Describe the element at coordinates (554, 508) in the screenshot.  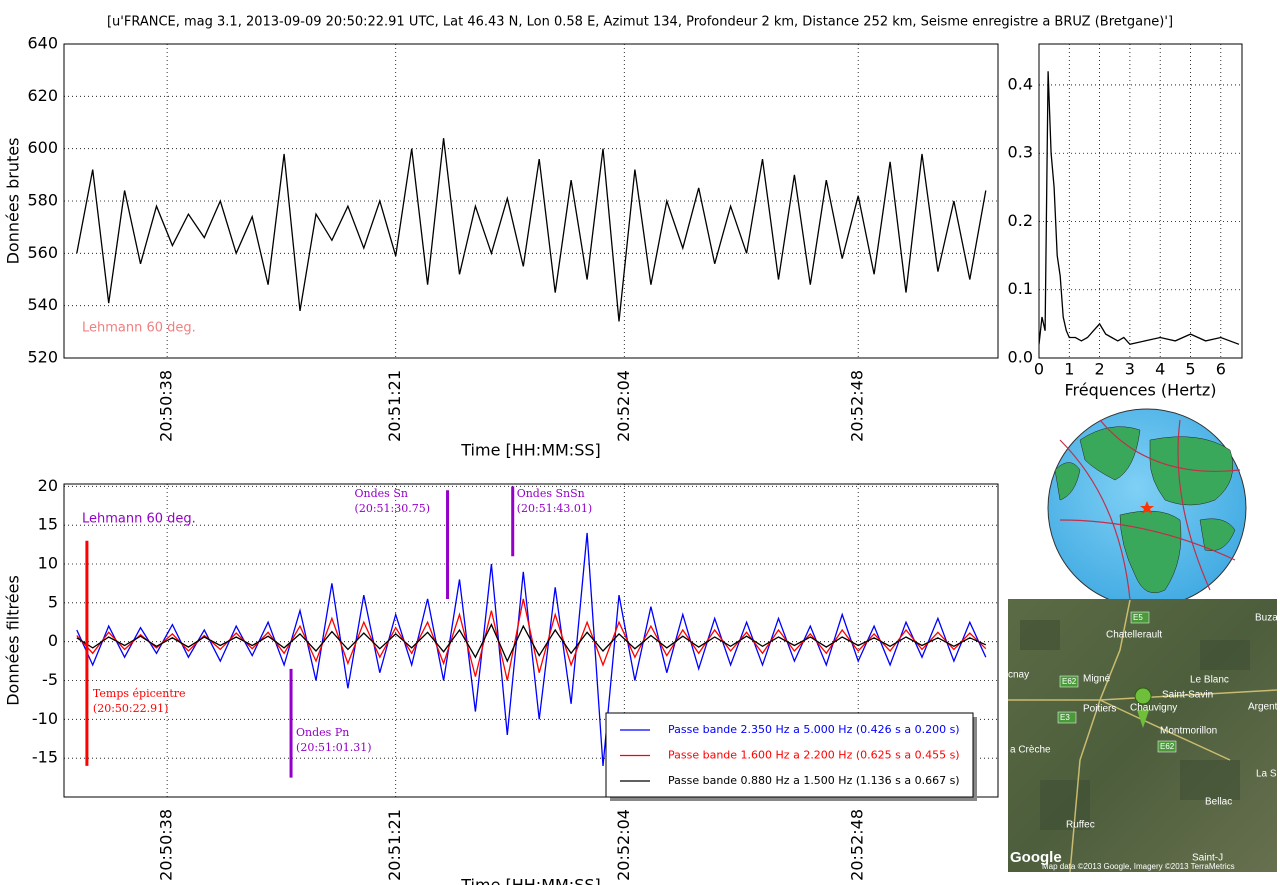
I see `event-time: (20:51:43.01)` at that location.